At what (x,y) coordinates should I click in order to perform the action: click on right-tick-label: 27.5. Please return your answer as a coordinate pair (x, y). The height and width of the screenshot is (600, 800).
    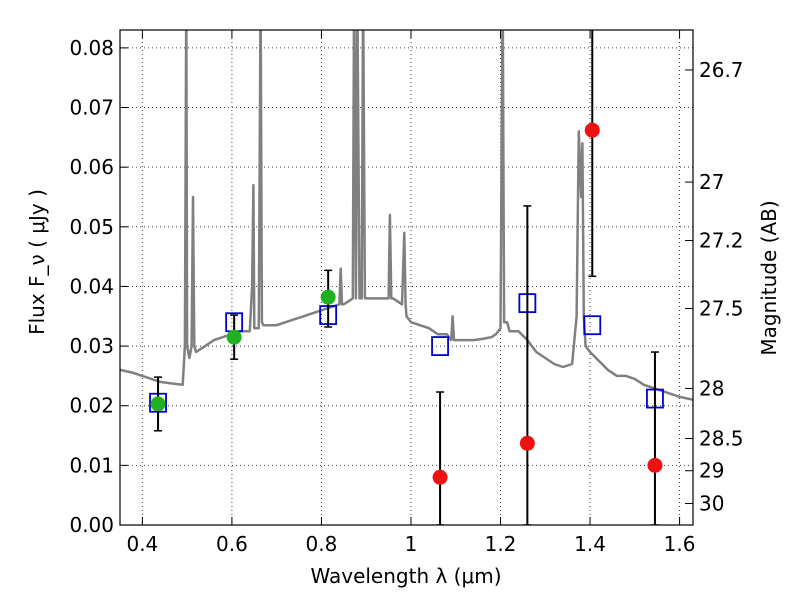
    Looking at the image, I should click on (721, 309).